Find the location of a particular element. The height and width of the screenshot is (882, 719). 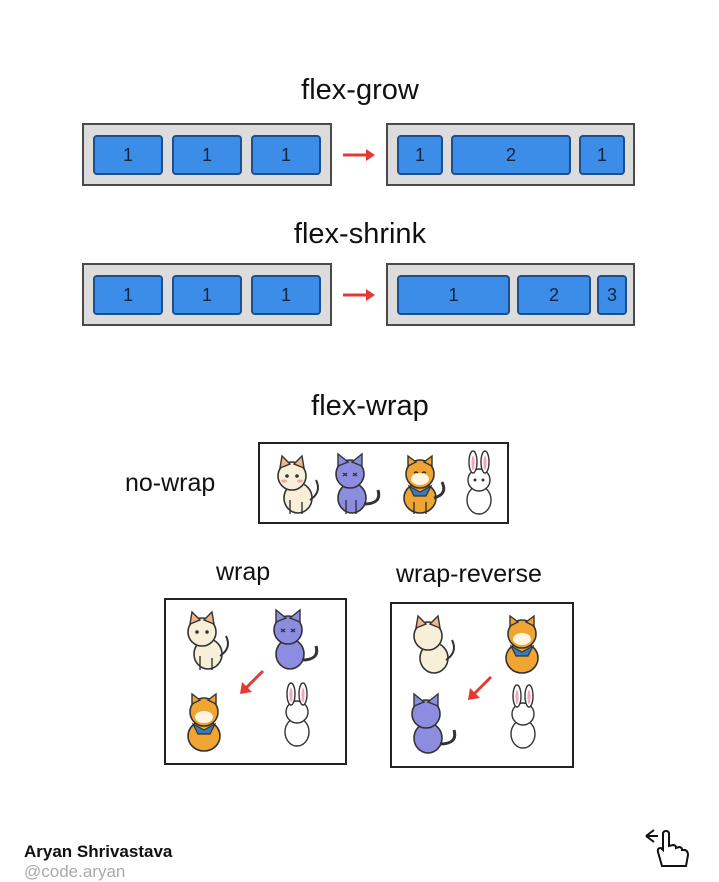

flex-grow-after-container: 1 2 1 is located at coordinates (510, 154).